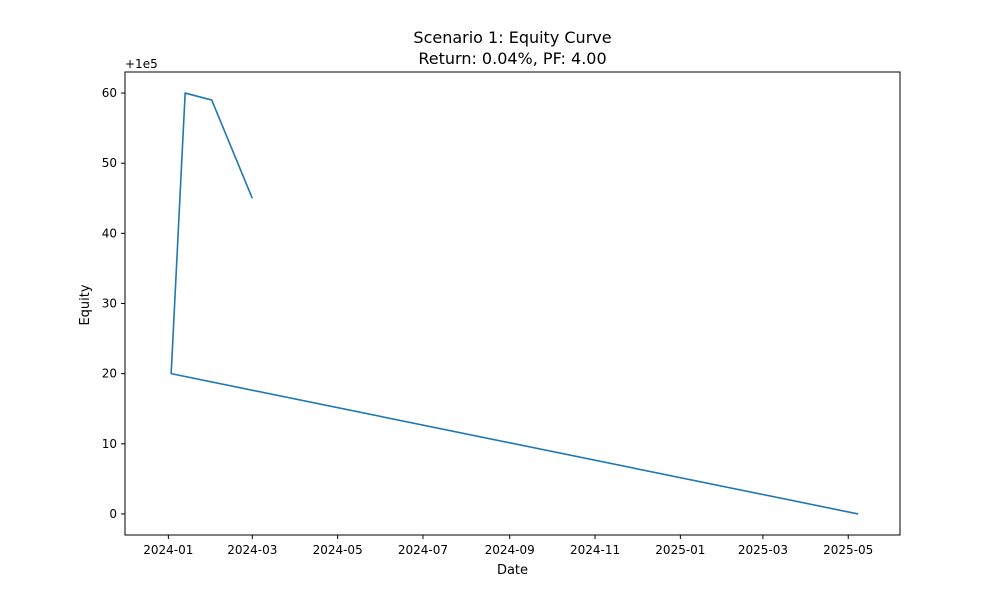 The height and width of the screenshot is (600, 1000). What do you see at coordinates (141, 64) in the screenshot?
I see `y-offset-label: +1e5` at bounding box center [141, 64].